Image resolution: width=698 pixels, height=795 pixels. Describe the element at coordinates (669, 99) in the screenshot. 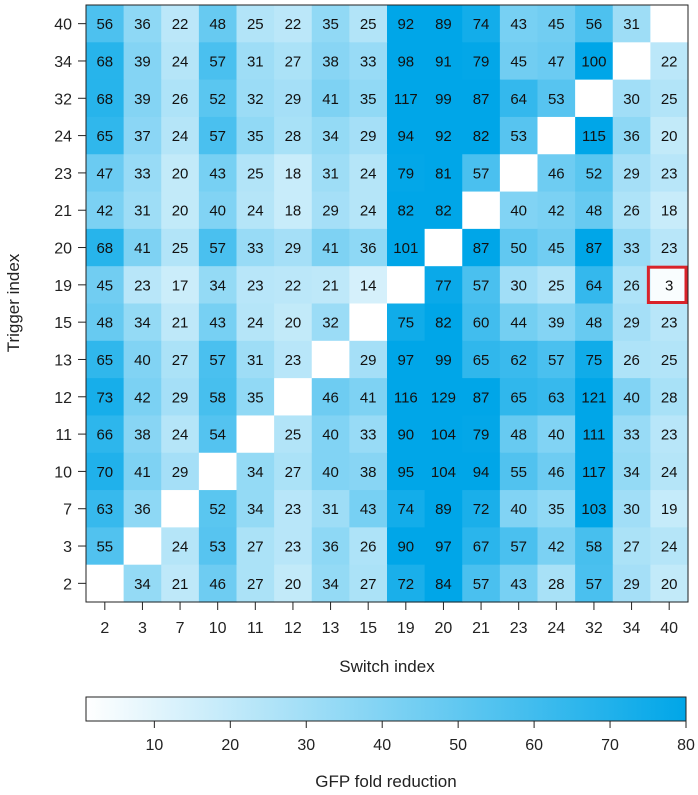

I see `cell-value-32-40: 25` at that location.